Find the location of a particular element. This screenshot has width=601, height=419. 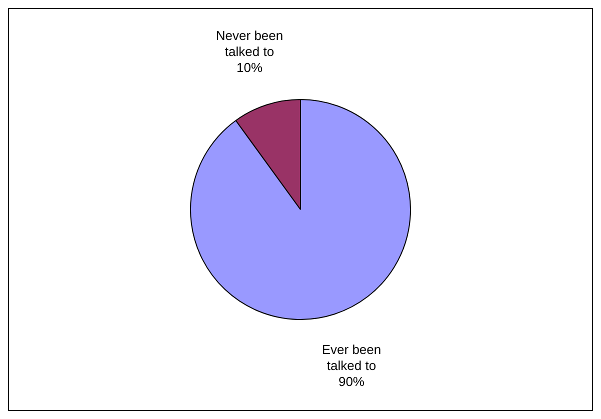

data-label: 10% is located at coordinates (249, 68).